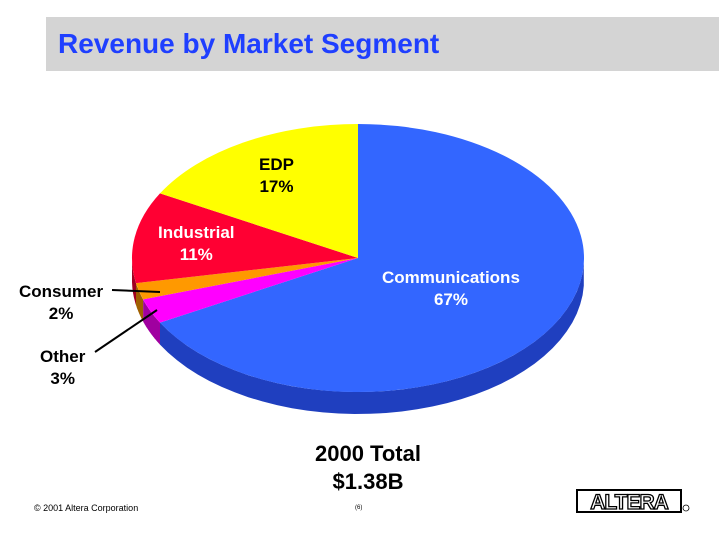 This screenshot has width=720, height=540. Describe the element at coordinates (196, 243) in the screenshot. I see `slice-label-industrial: Industrial 11%` at that location.